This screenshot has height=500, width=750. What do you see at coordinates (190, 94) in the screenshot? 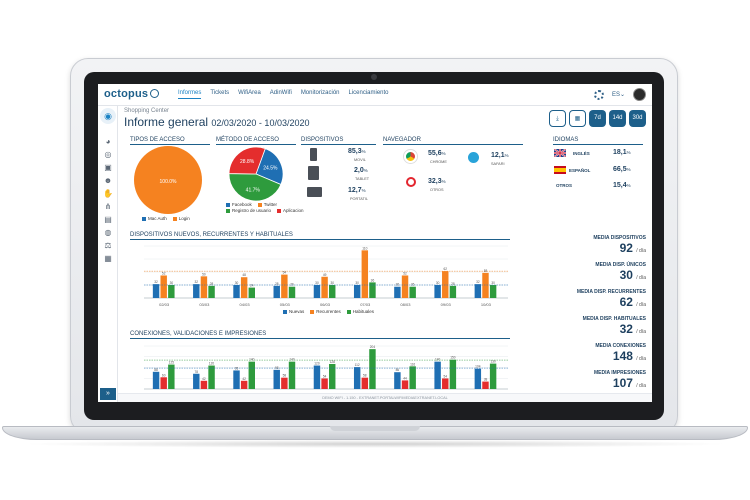
I see `nav-informes: Informes` at bounding box center [190, 94].